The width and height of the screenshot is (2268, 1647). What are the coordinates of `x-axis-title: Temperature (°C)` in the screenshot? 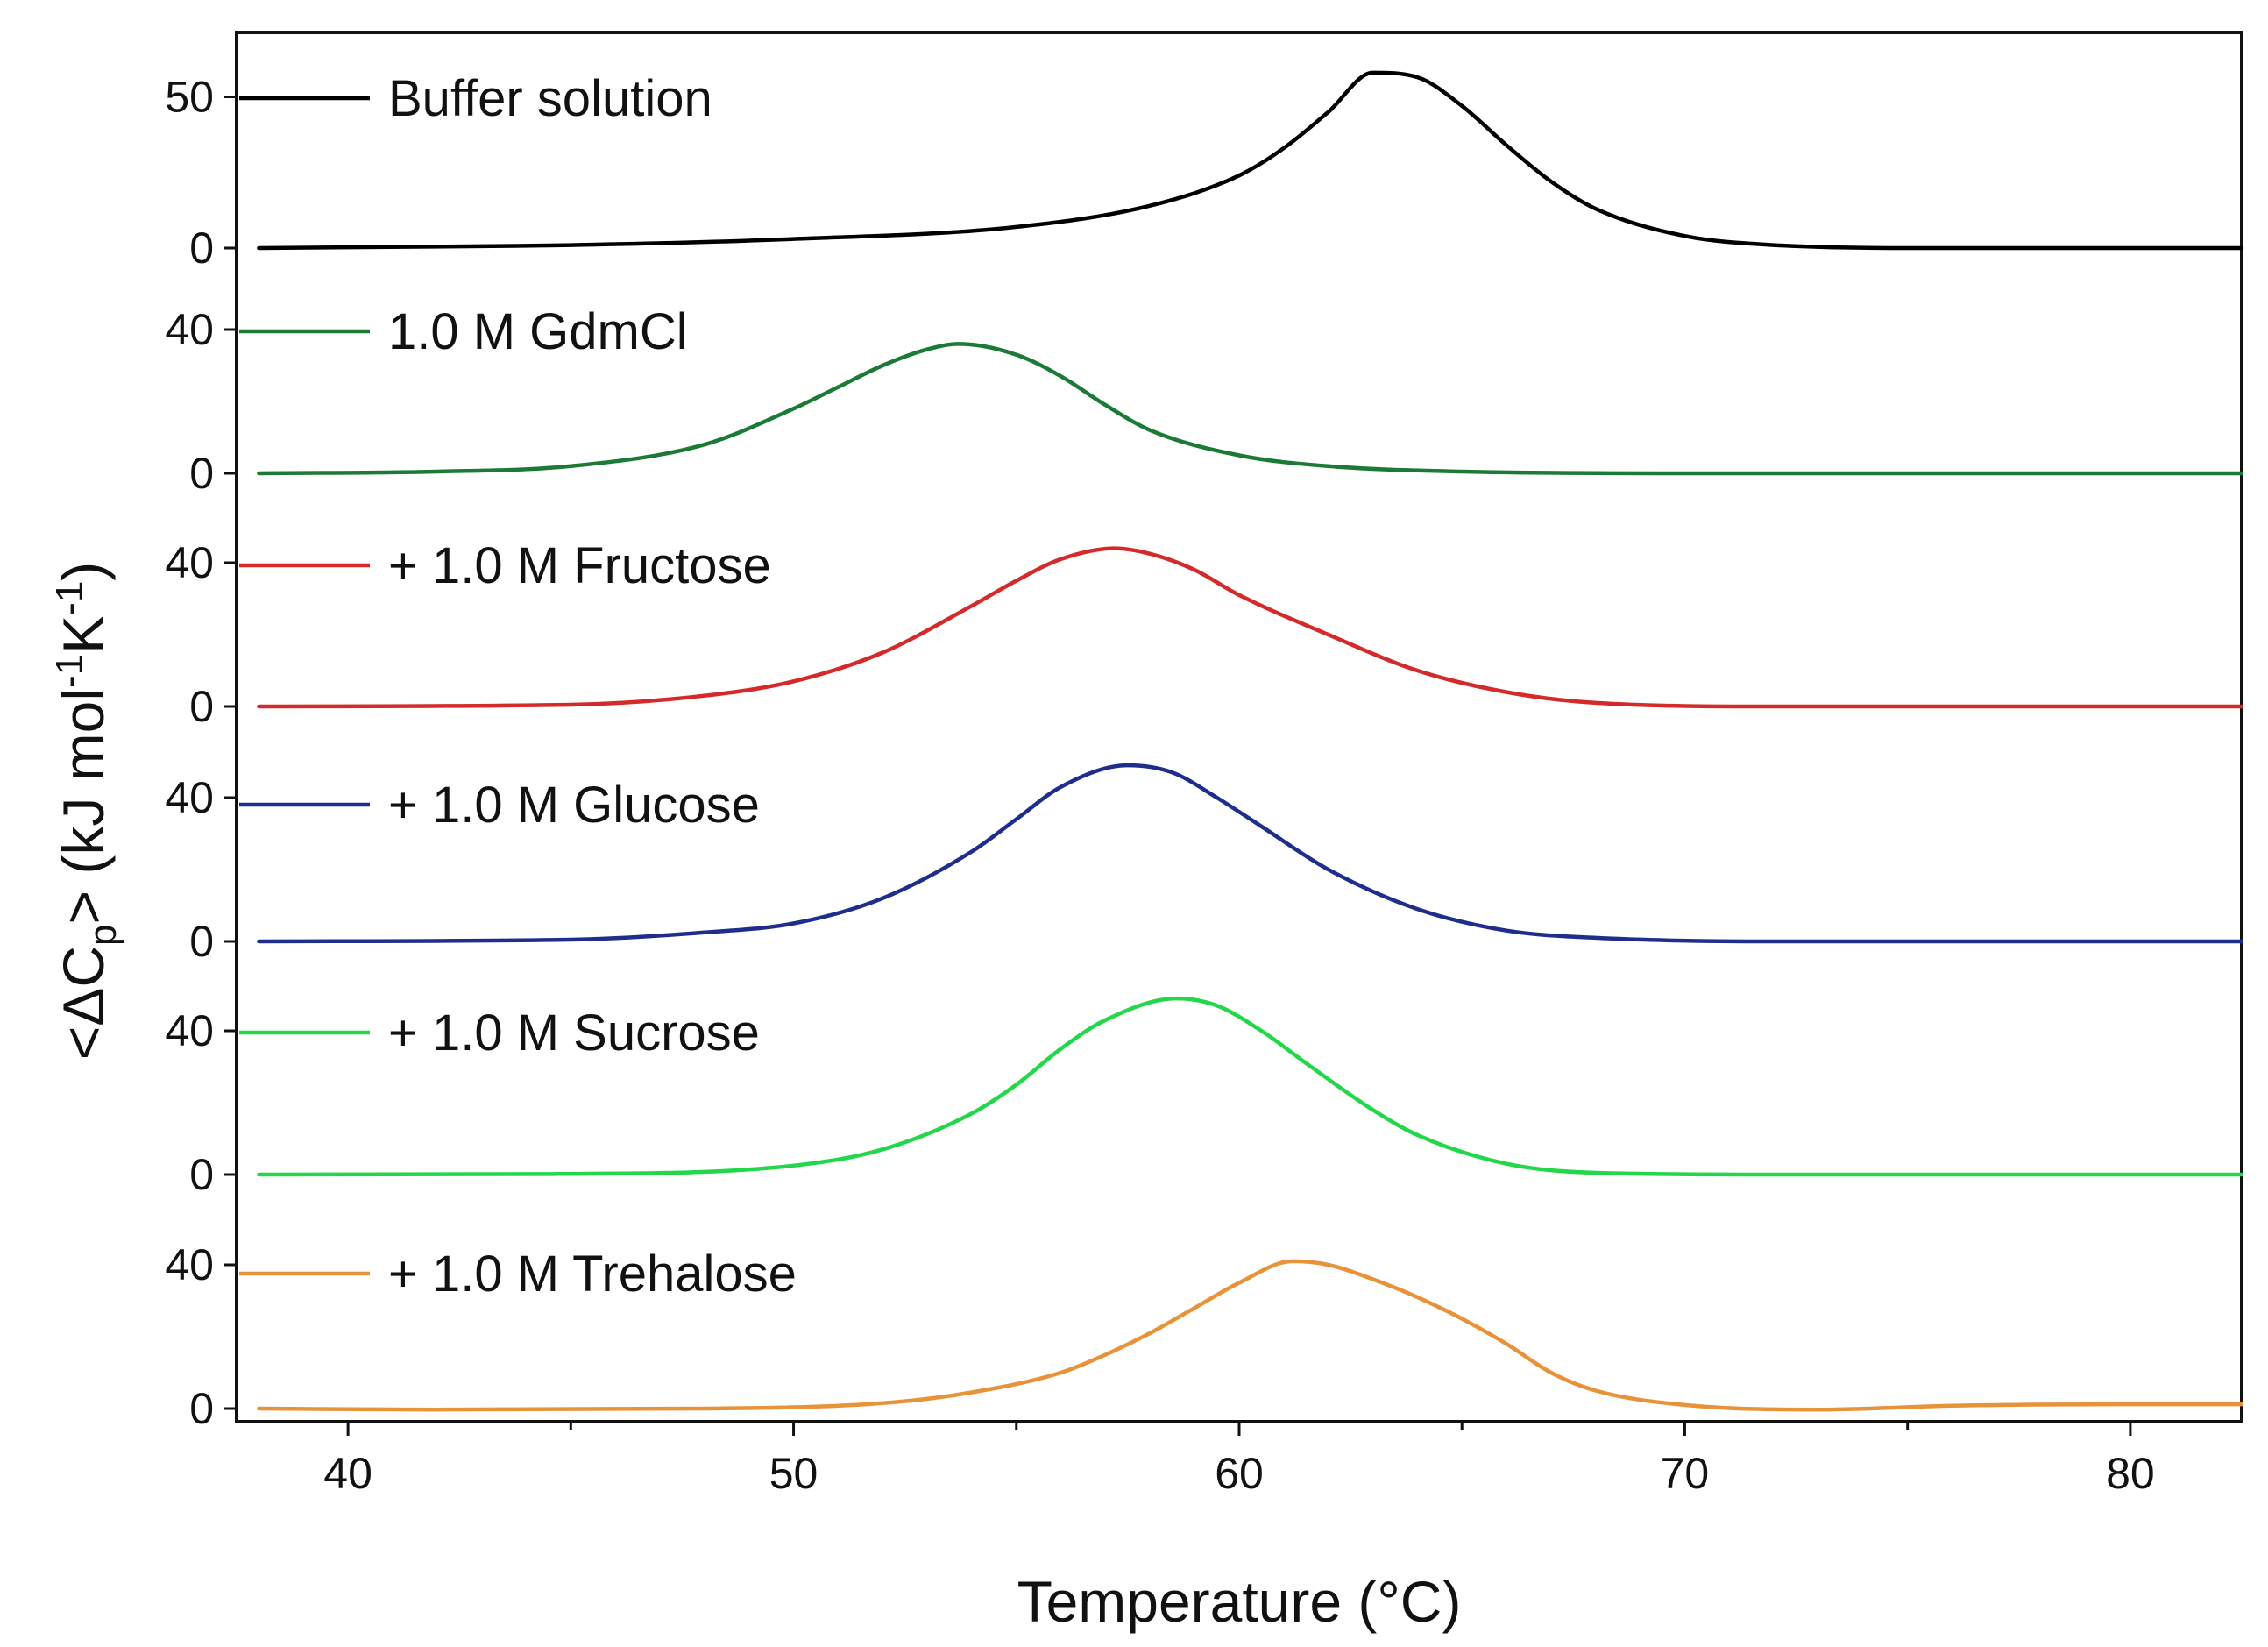 It's located at (1239, 1601).